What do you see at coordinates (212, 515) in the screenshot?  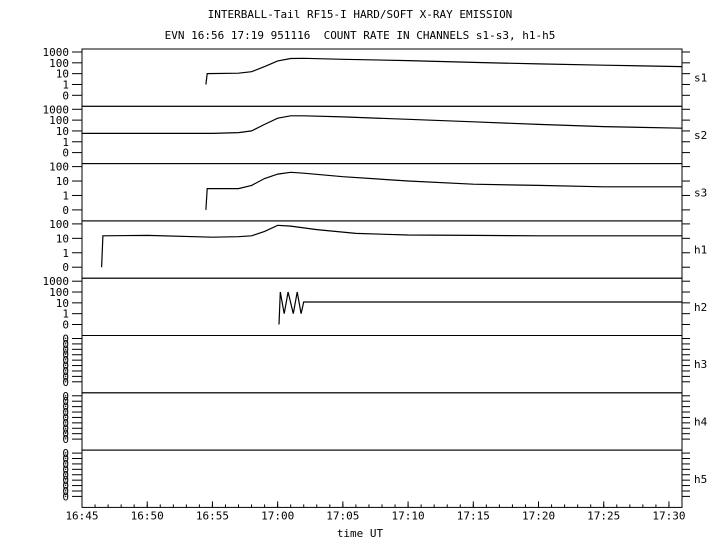 I see `x-tick-label: 16:55` at bounding box center [212, 515].